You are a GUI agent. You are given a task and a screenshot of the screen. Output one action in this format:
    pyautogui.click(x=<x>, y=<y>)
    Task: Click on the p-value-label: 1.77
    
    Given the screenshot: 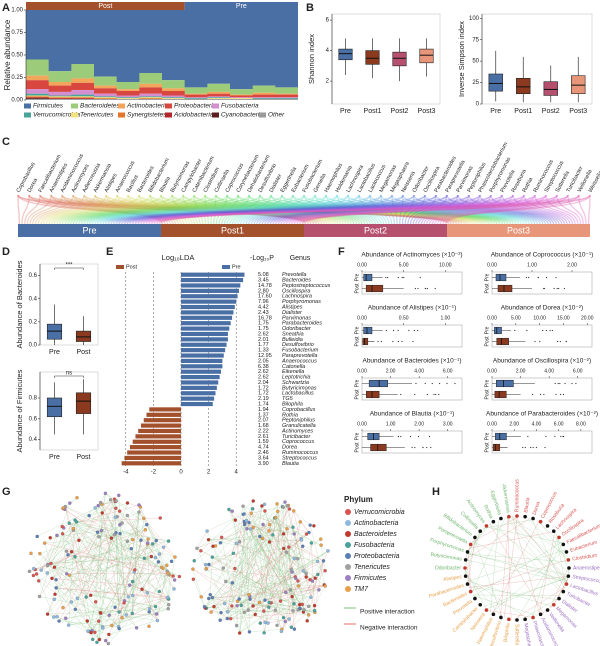 What is the action you would take?
    pyautogui.click(x=263, y=345)
    